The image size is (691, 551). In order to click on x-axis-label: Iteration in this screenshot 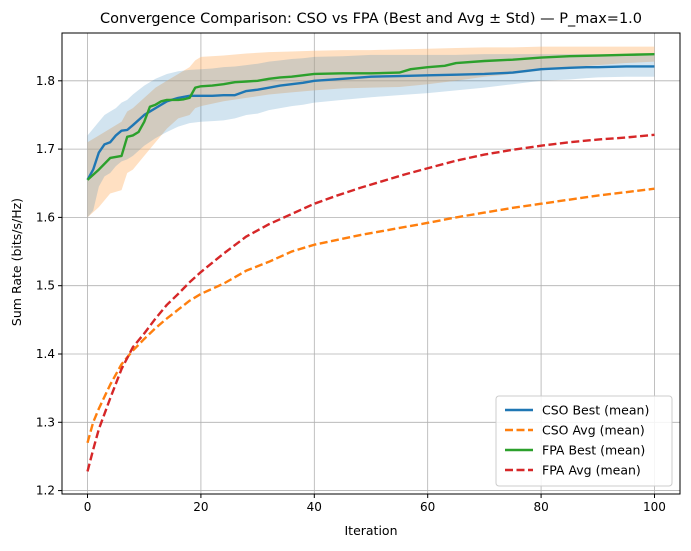, I will do `click(370, 530)`.